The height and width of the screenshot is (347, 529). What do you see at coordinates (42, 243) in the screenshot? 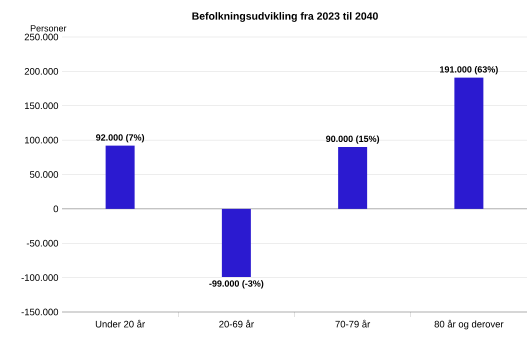
I see `y-tick-label: -50.000` at bounding box center [42, 243].